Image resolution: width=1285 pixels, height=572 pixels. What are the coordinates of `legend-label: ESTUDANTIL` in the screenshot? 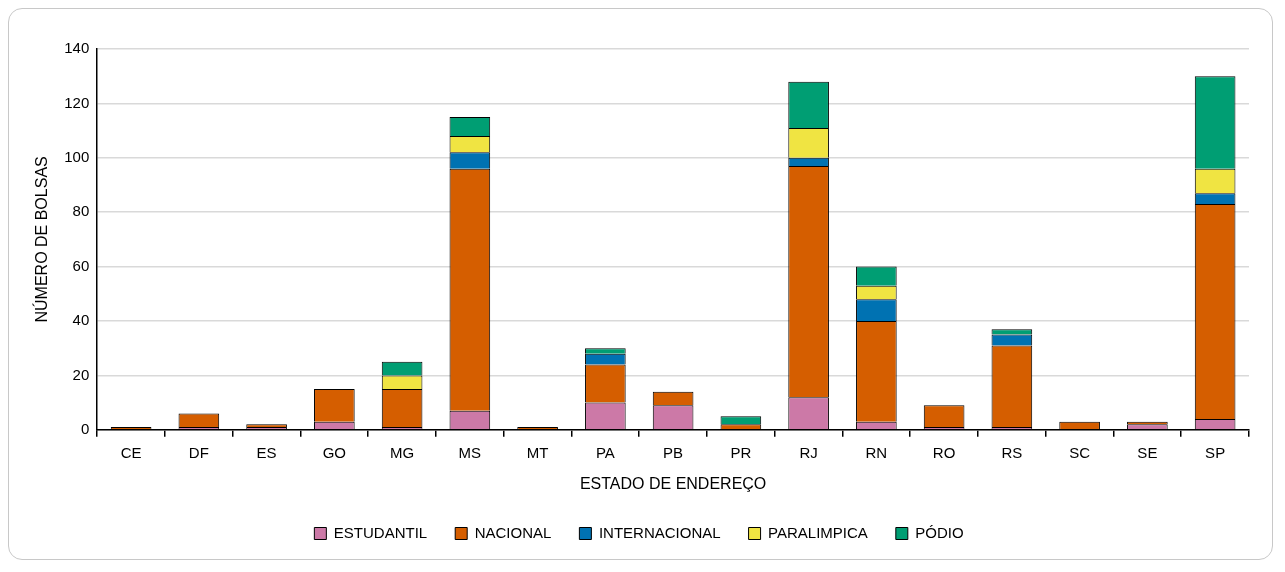 It's located at (380, 532).